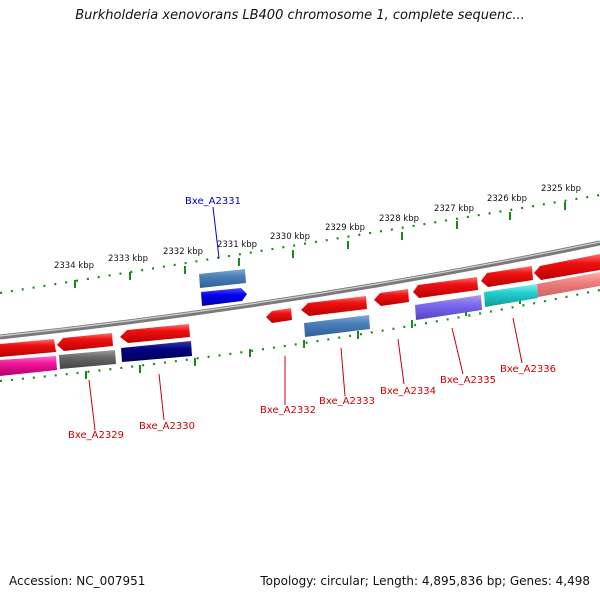 The width and height of the screenshot is (600, 600). What do you see at coordinates (224, 297) in the screenshot?
I see `gene-bxe-a2331` at bounding box center [224, 297].